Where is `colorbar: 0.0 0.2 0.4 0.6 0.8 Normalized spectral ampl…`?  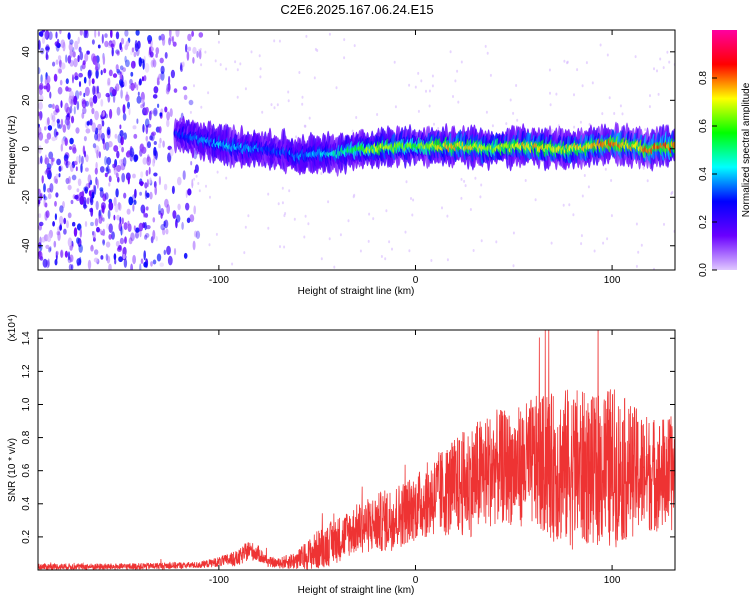 colorbar: 0.0 0.2 0.4 0.6 0.8 Normalized spectral ampl… is located at coordinates (724, 153).